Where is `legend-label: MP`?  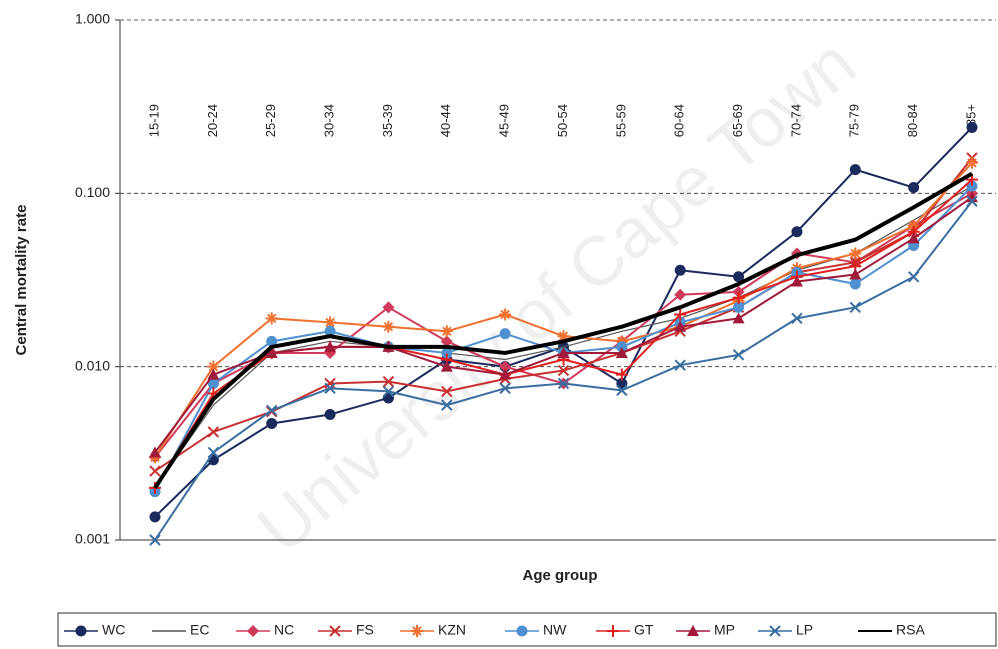
legend-label: MP is located at coordinates (724, 630).